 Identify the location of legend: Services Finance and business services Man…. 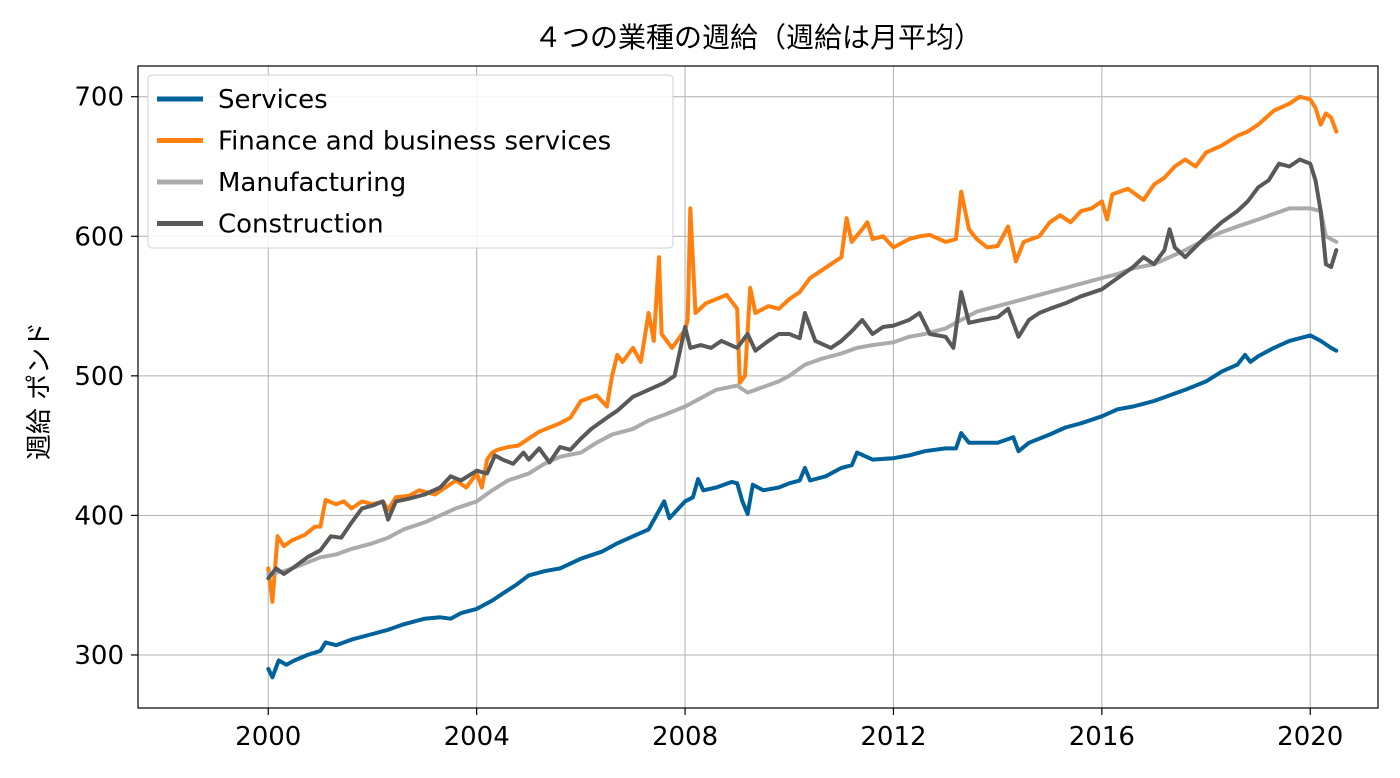
(410, 161).